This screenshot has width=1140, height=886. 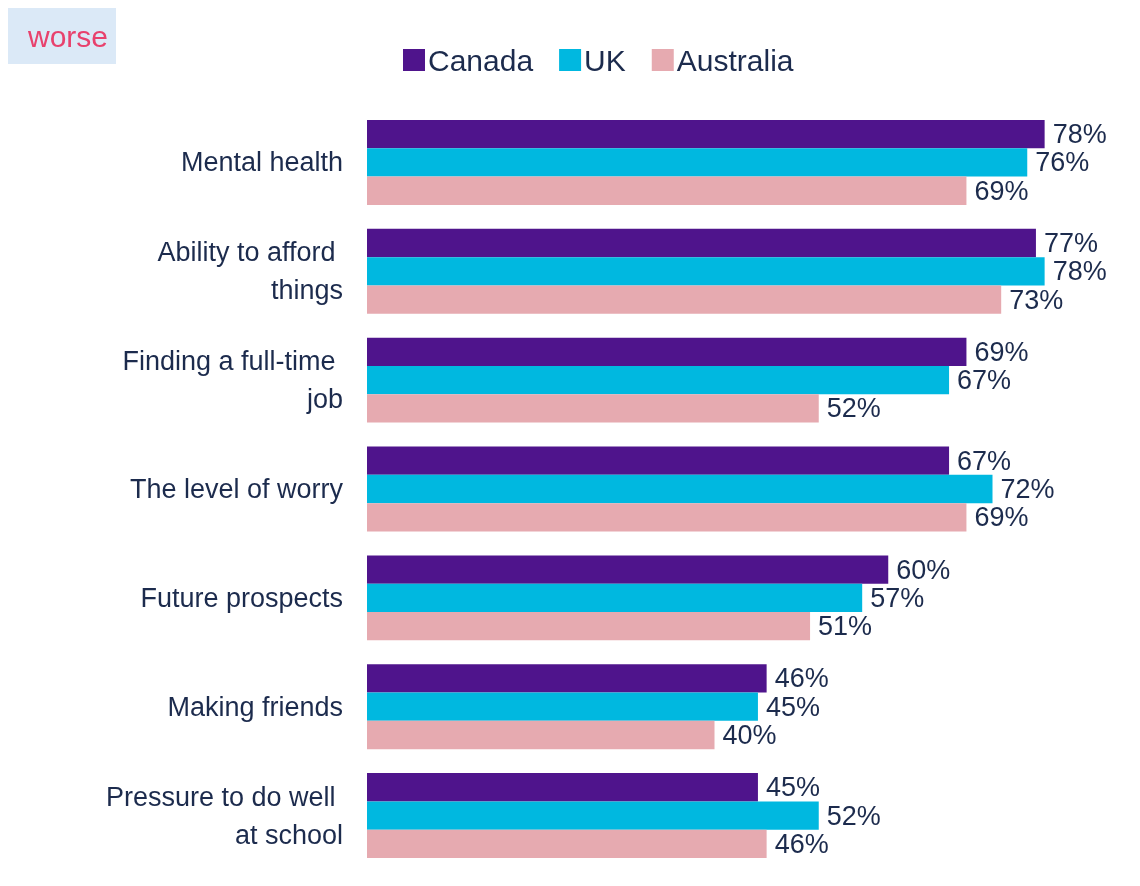 What do you see at coordinates (232, 380) in the screenshot?
I see `y-tick-label: Finding a full-time job` at bounding box center [232, 380].